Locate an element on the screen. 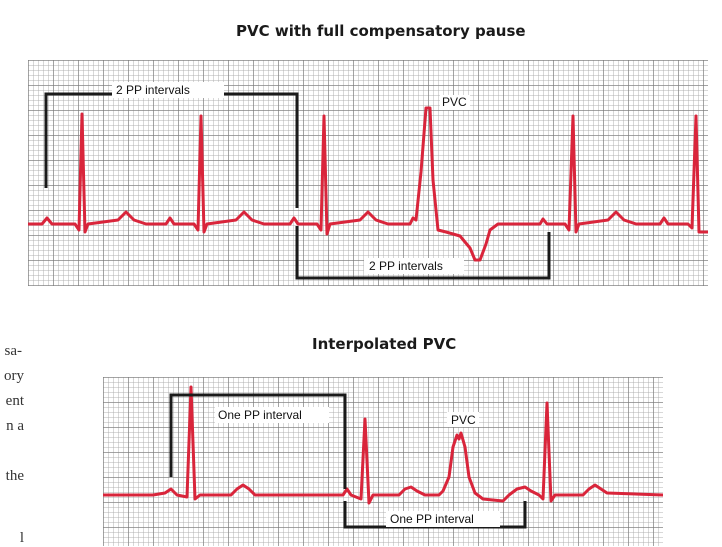  background-text-line-3: ent is located at coordinates (14, 401).